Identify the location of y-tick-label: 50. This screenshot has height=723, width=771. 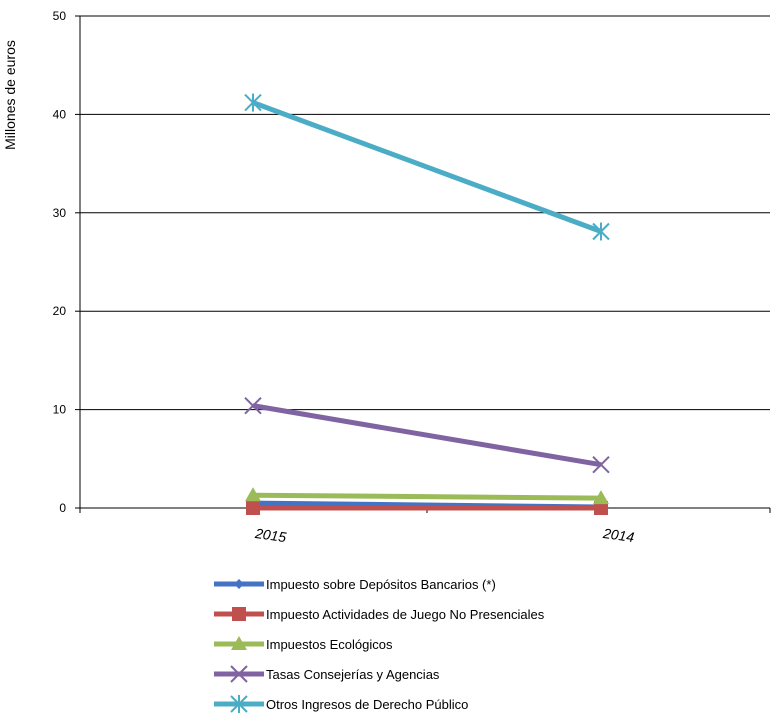
(60, 16).